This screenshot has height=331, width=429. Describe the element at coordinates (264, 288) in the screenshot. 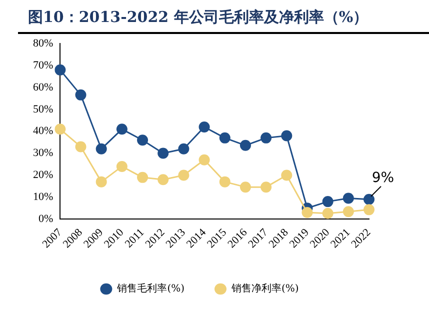

I see `legend-label: 销售净利率(%)` at that location.